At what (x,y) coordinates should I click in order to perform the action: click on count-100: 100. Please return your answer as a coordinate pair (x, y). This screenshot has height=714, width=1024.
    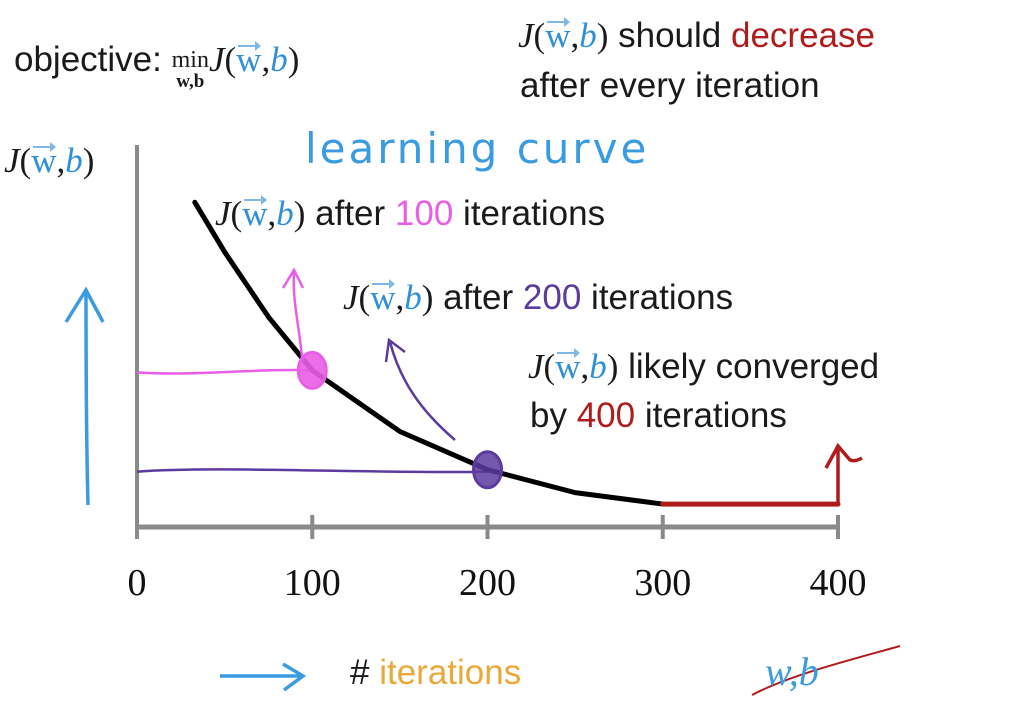
    Looking at the image, I should click on (424, 213).